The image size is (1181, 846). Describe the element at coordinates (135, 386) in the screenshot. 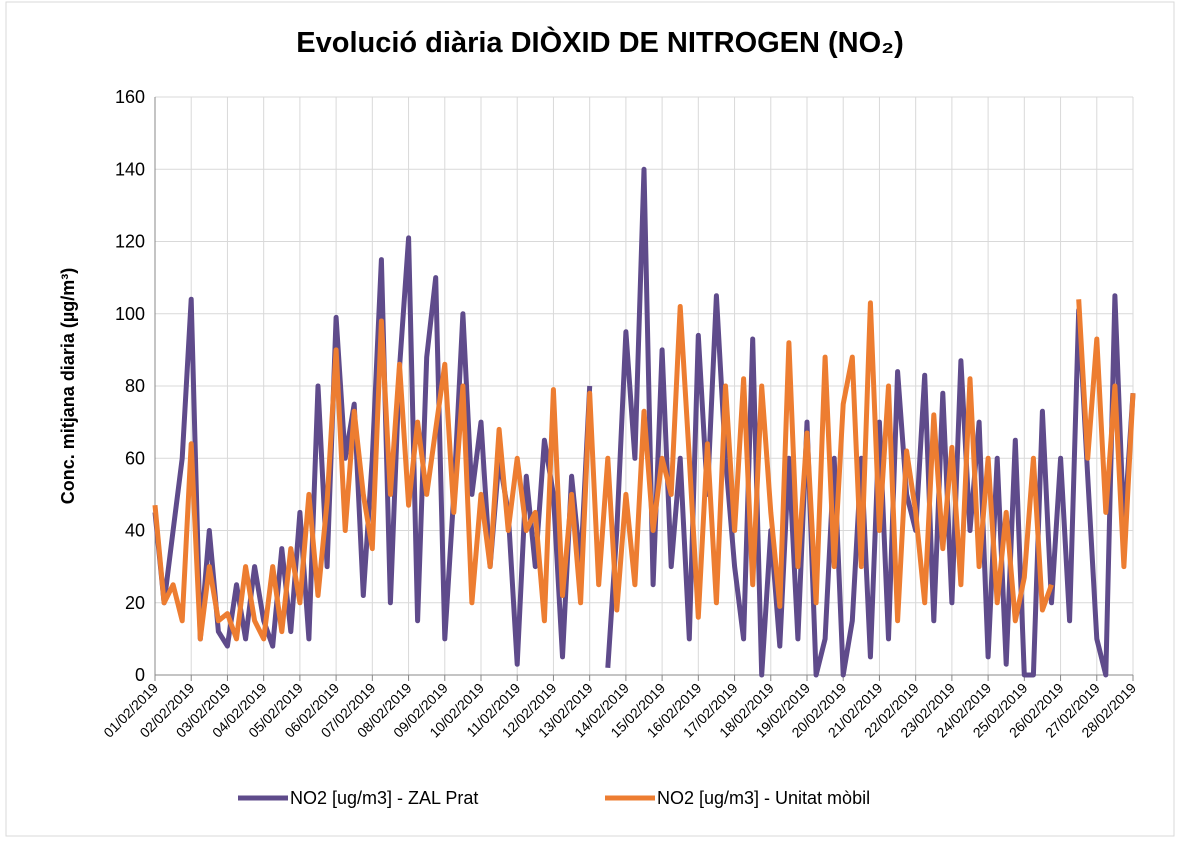

I see `y-tick-label: 80` at that location.